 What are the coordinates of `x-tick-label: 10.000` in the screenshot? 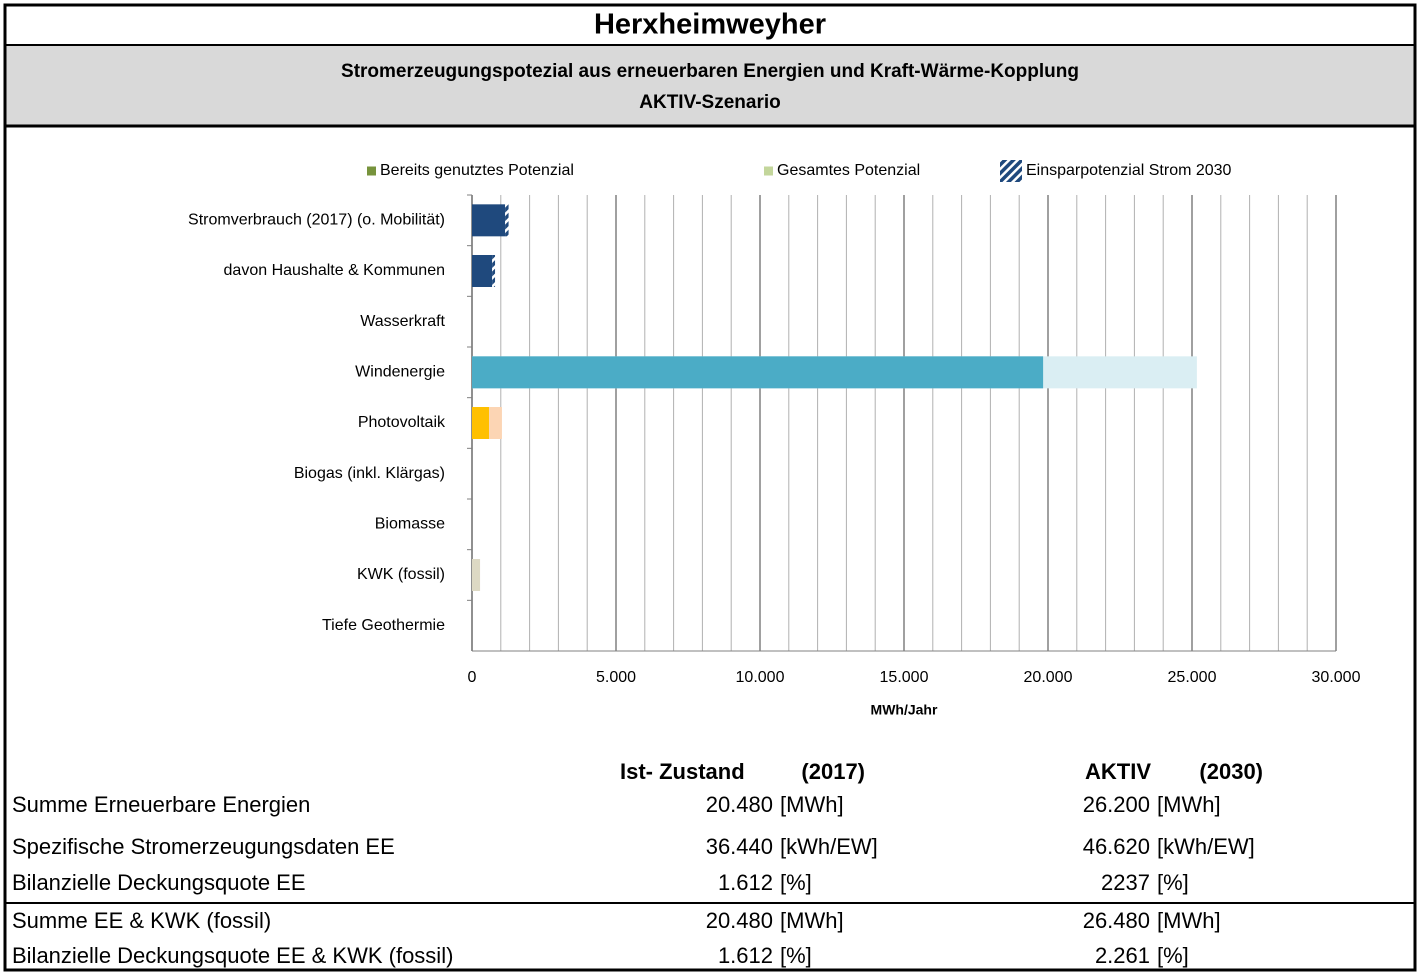 It's located at (760, 677).